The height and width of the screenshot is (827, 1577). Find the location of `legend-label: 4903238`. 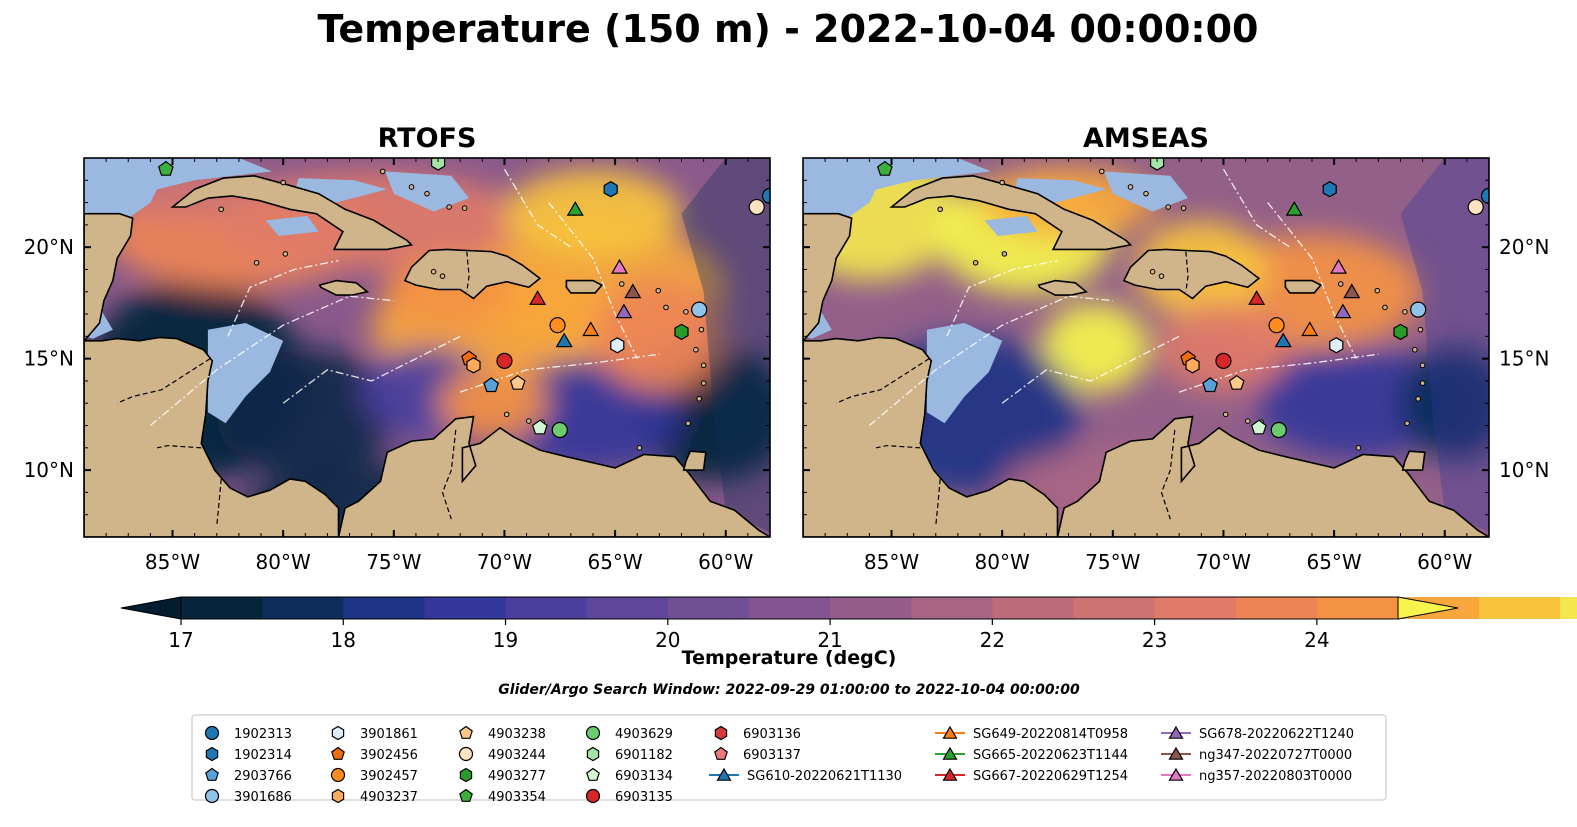

legend-label: 4903238 is located at coordinates (517, 734).